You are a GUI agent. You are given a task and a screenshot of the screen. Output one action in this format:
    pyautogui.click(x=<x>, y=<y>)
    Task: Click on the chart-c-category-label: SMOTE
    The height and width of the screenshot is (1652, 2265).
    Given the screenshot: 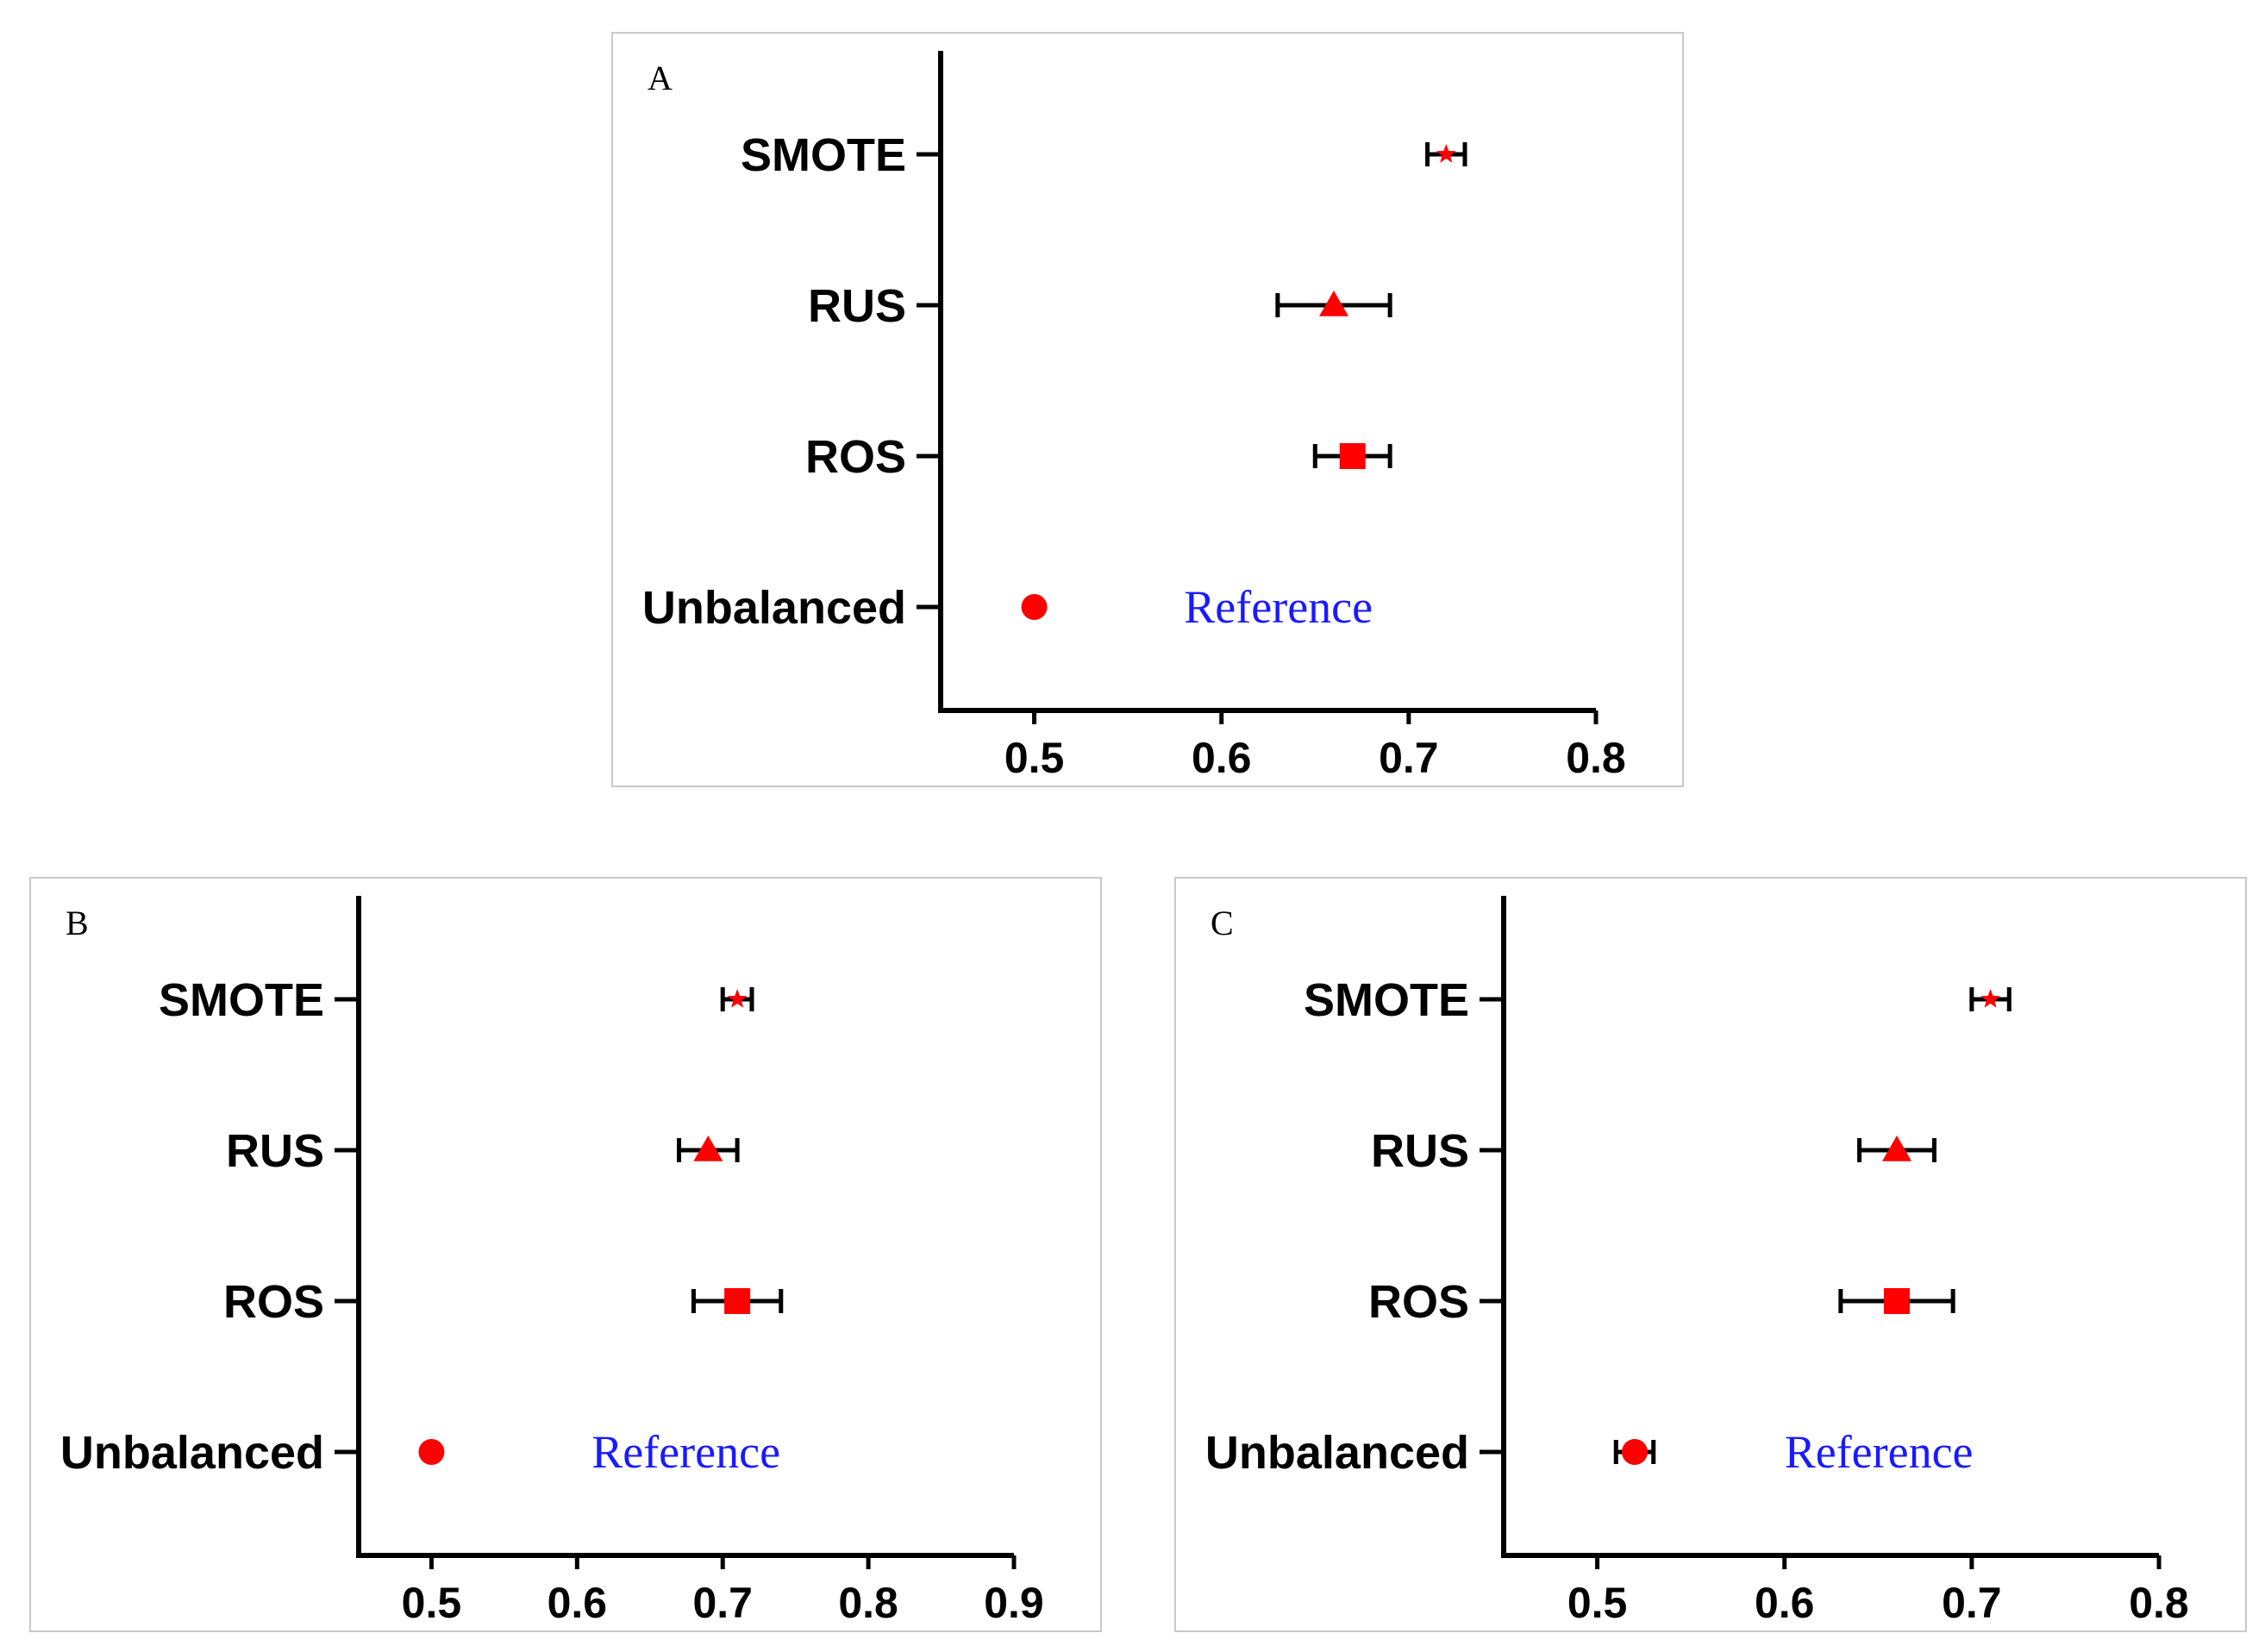 What is the action you would take?
    pyautogui.click(x=1387, y=1000)
    